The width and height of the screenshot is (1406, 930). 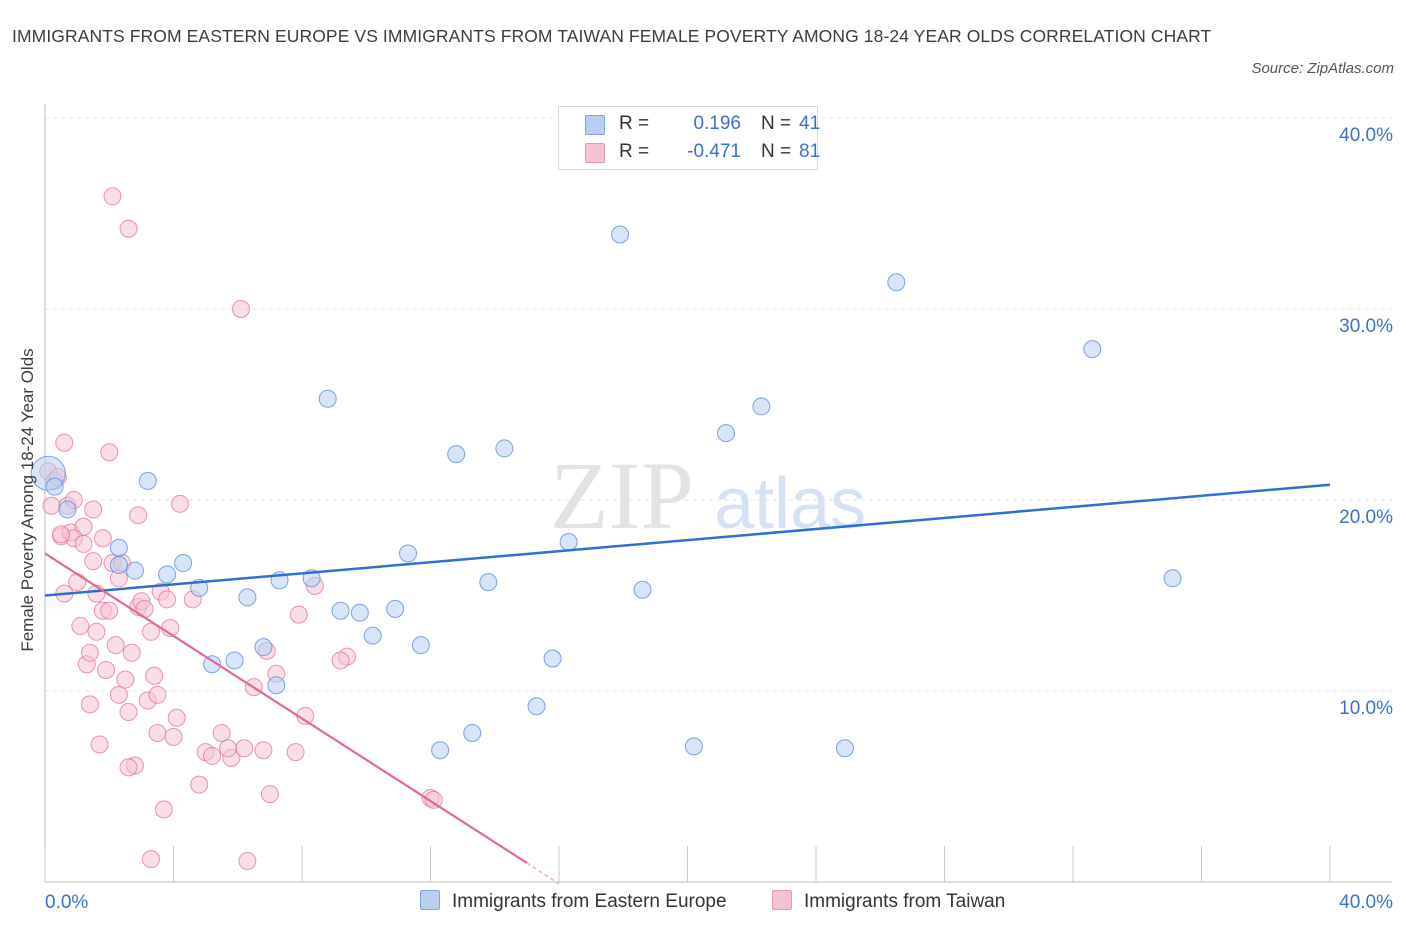 I want to click on y-axis-label: Female Poverty Among 18-24 Year Olds, so click(x=27, y=500).